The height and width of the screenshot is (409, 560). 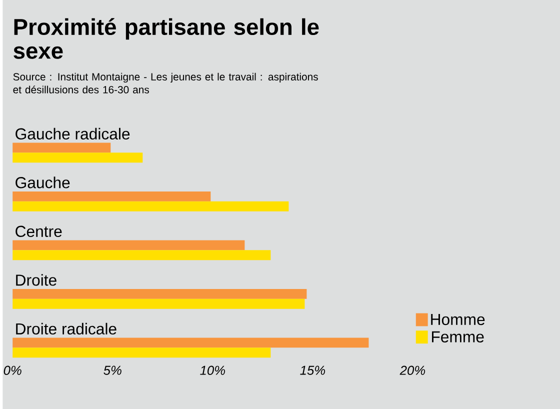 What do you see at coordinates (73, 134) in the screenshot?
I see `y-tick-label: Gauche radicale` at bounding box center [73, 134].